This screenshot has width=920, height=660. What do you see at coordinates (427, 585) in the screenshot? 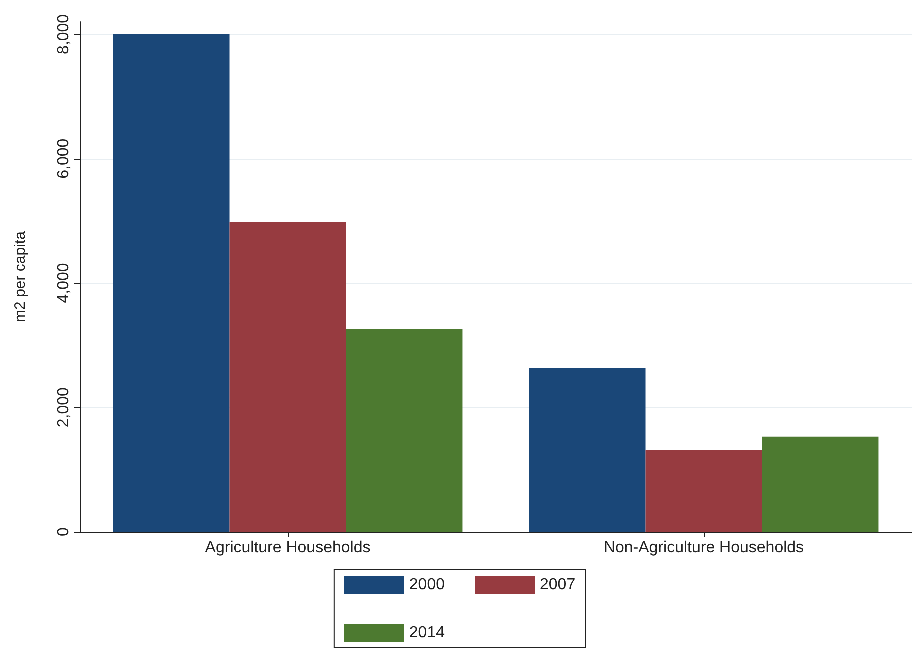
I see `legend-label: 2000` at bounding box center [427, 585].